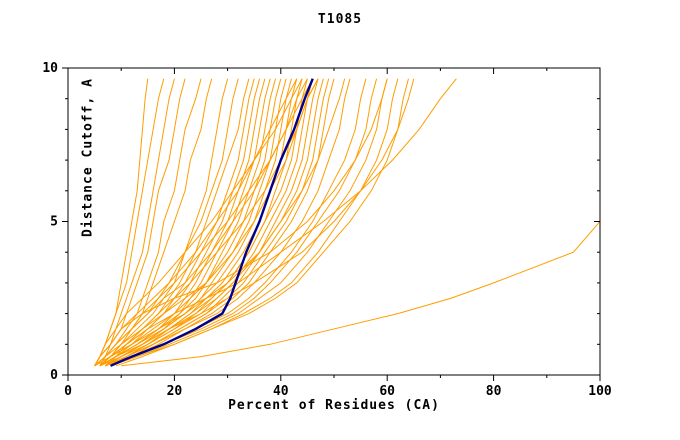 This screenshot has width=680, height=440. I want to click on x-tick-label: 80, so click(494, 391).